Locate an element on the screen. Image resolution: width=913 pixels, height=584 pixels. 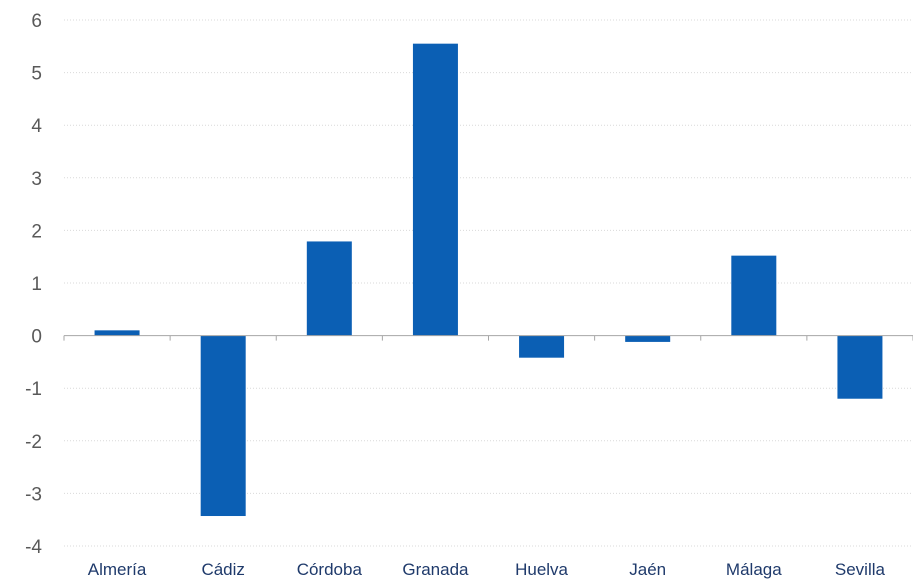
bar-jaén is located at coordinates (648, 338).